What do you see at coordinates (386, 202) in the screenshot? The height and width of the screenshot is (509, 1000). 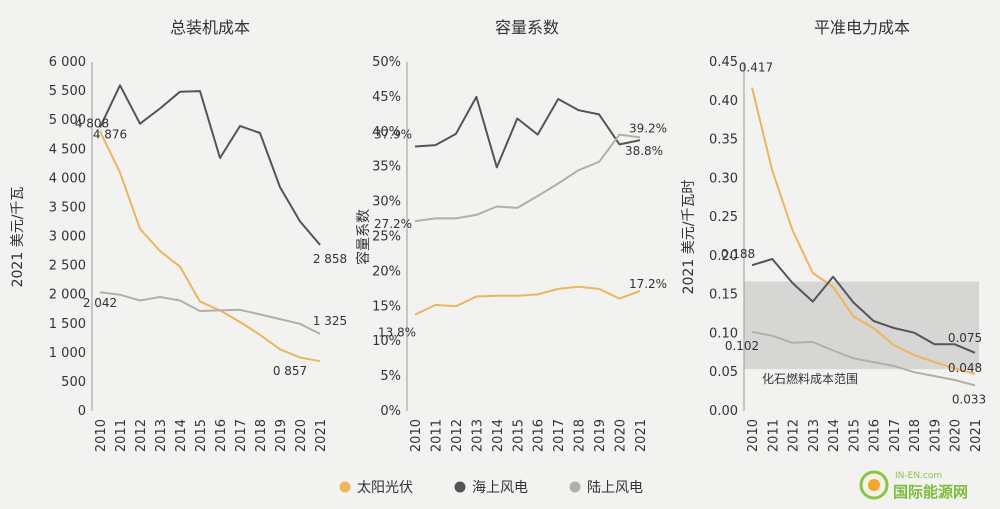 I see `y-tick-label: 30%` at bounding box center [386, 202].